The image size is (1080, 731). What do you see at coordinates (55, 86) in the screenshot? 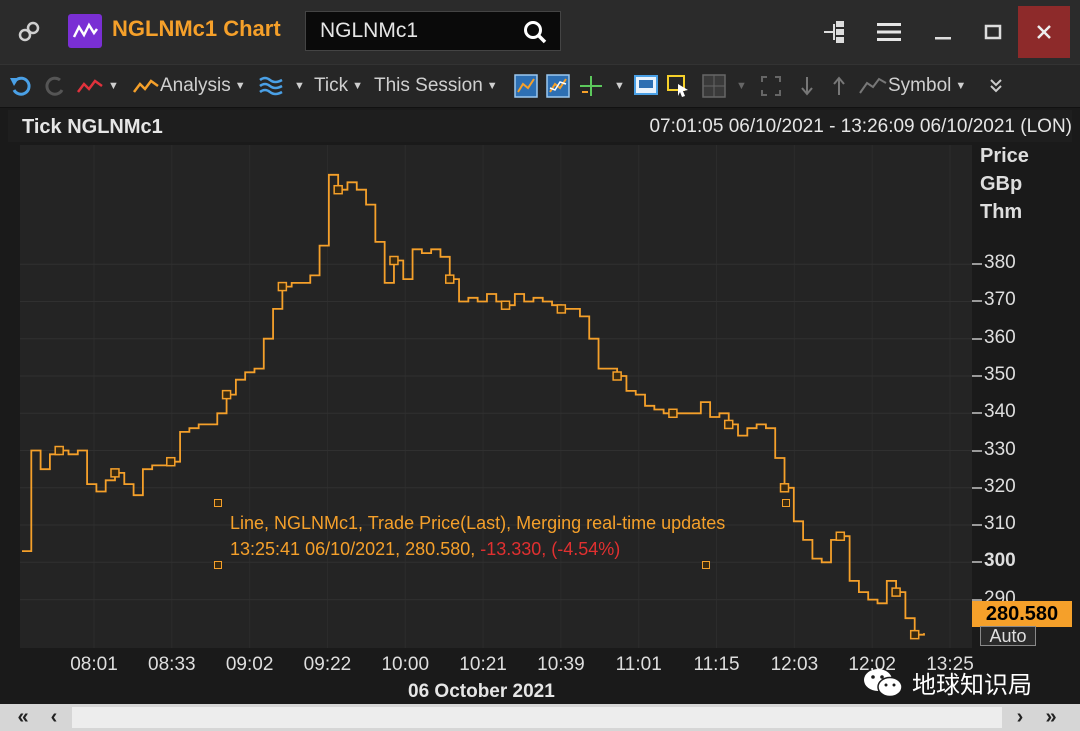
I see `redo-icon` at bounding box center [55, 86].